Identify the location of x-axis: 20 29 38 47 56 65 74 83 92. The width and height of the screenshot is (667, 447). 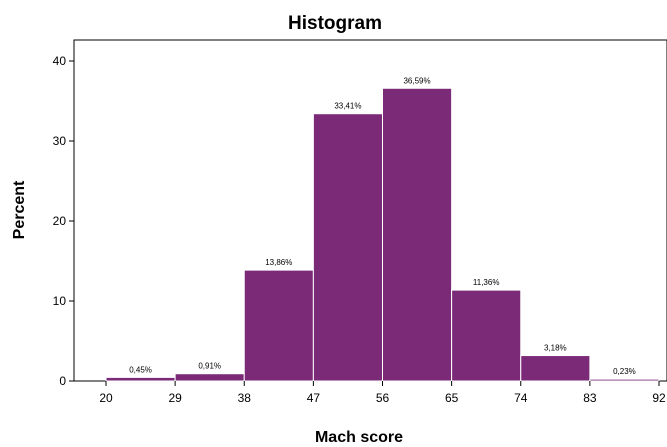
(382, 393).